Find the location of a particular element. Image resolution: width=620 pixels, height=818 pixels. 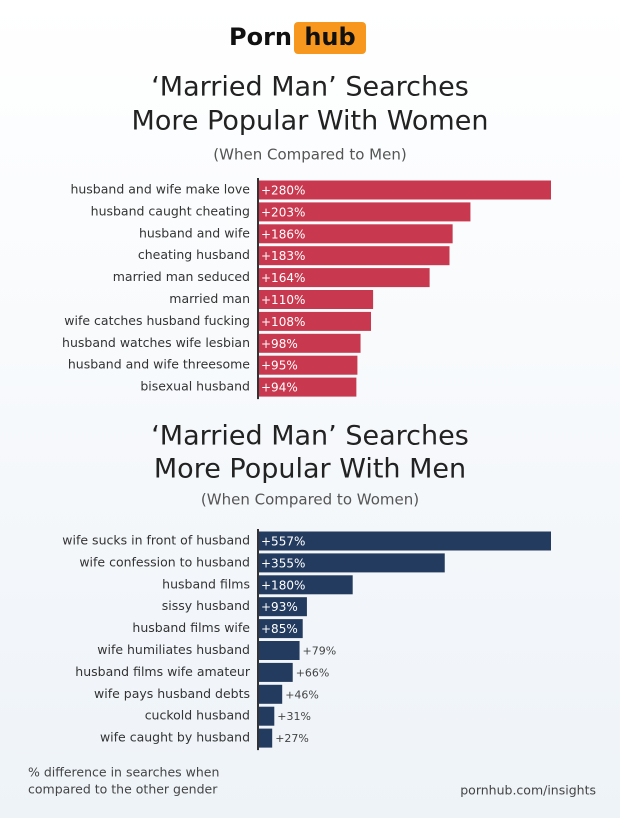

value-label: +93% is located at coordinates (279, 607).